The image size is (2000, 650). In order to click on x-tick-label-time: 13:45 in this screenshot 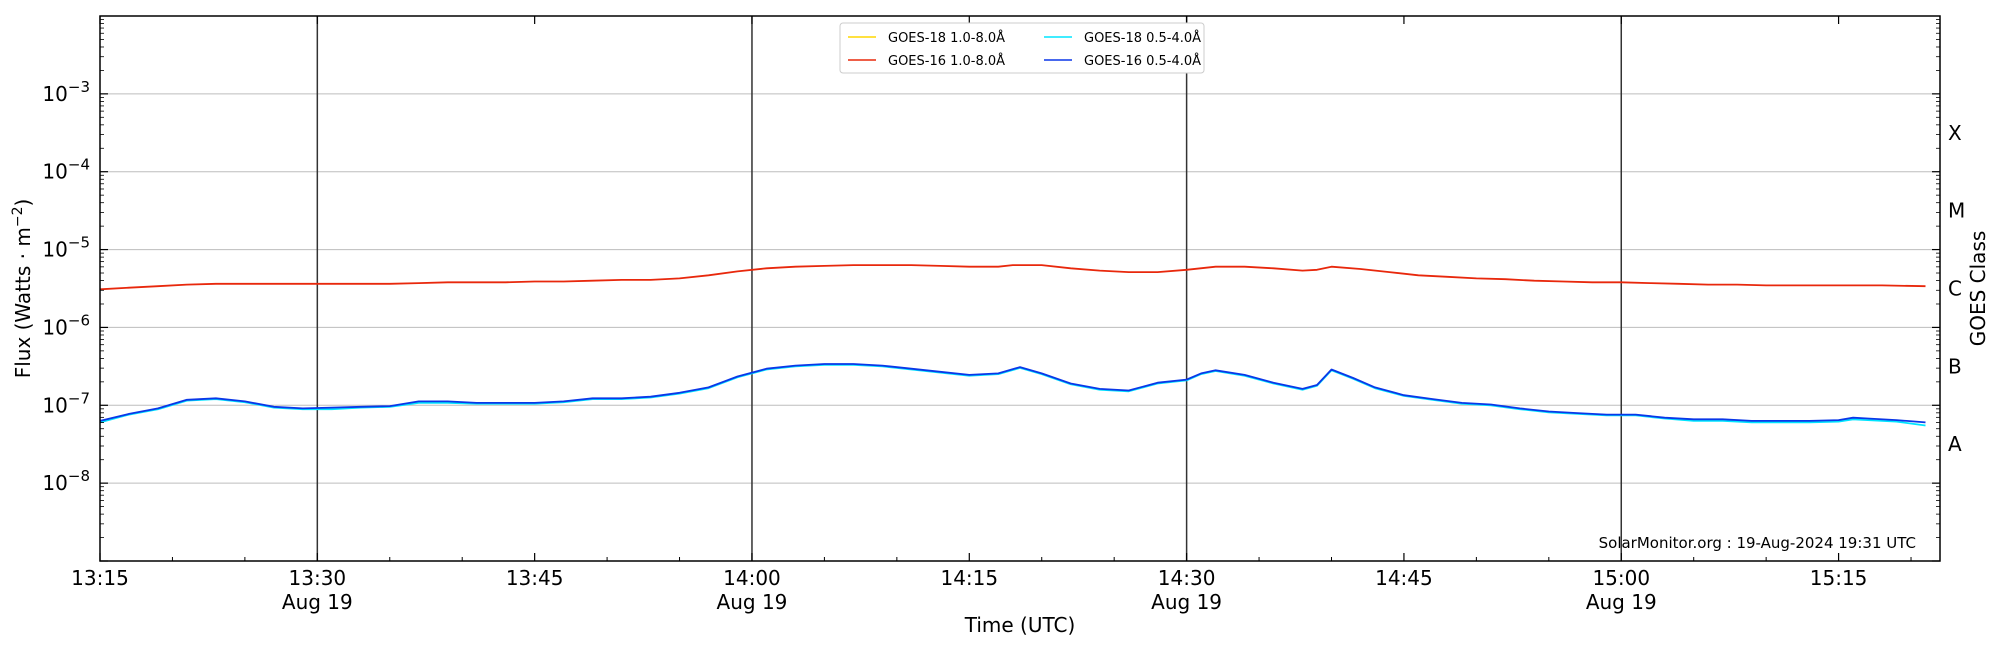, I will do `click(535, 578)`.